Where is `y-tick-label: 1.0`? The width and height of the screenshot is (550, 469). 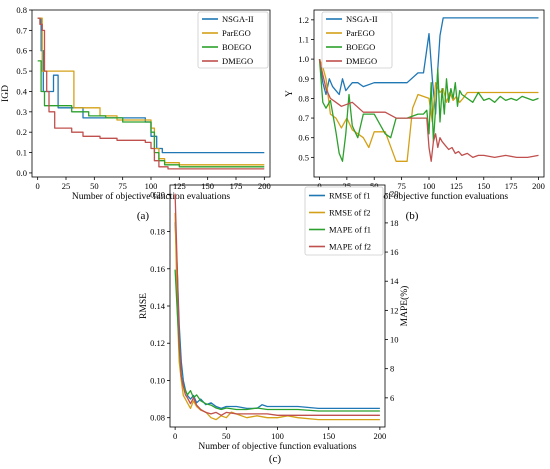 y-tick-label: 1.0 is located at coordinates (303, 59).